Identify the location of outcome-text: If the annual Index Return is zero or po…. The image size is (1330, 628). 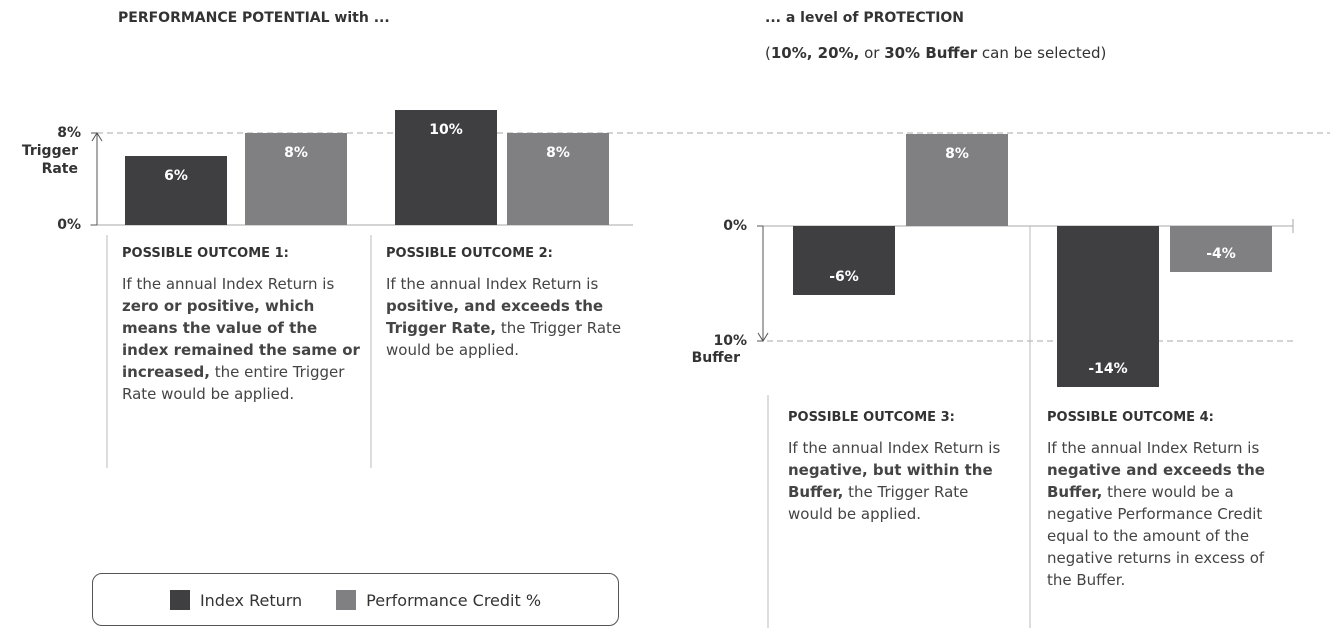
(242, 339).